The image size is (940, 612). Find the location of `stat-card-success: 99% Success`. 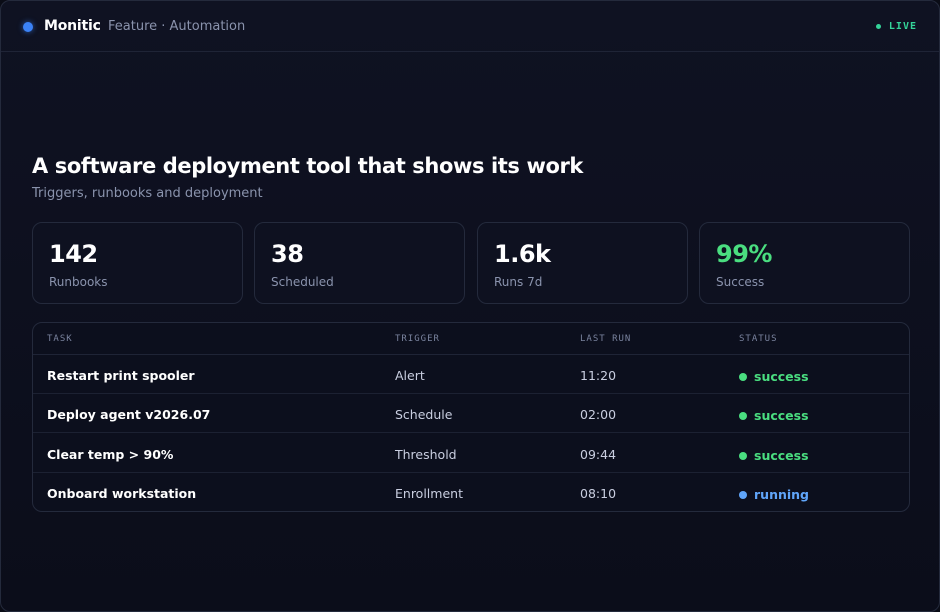

stat-card-success: 99% Success is located at coordinates (804, 263).